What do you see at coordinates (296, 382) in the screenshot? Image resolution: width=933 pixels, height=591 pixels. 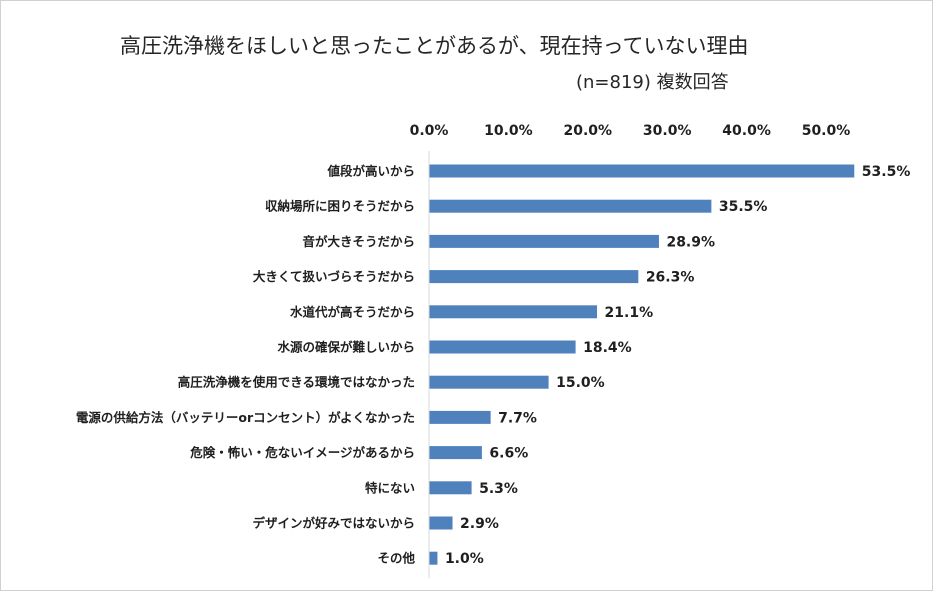 I see `category-label: 高圧洗浄機を使用できる環境ではなかった` at bounding box center [296, 382].